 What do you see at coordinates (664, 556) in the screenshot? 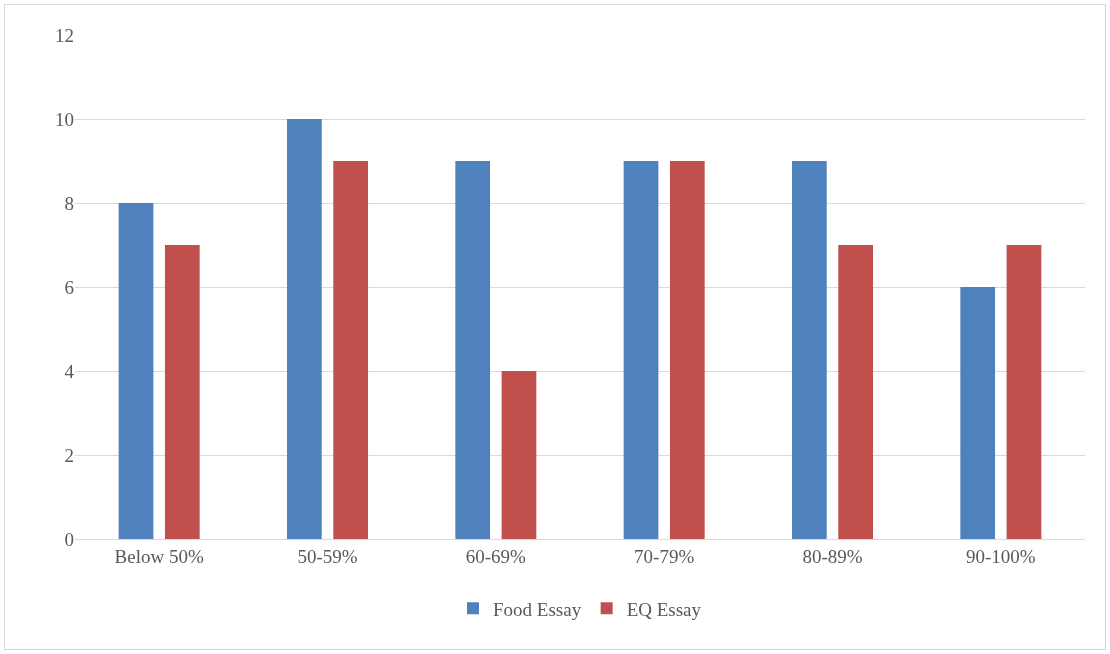
I see `x-tick-label: 70-79%` at bounding box center [664, 556].